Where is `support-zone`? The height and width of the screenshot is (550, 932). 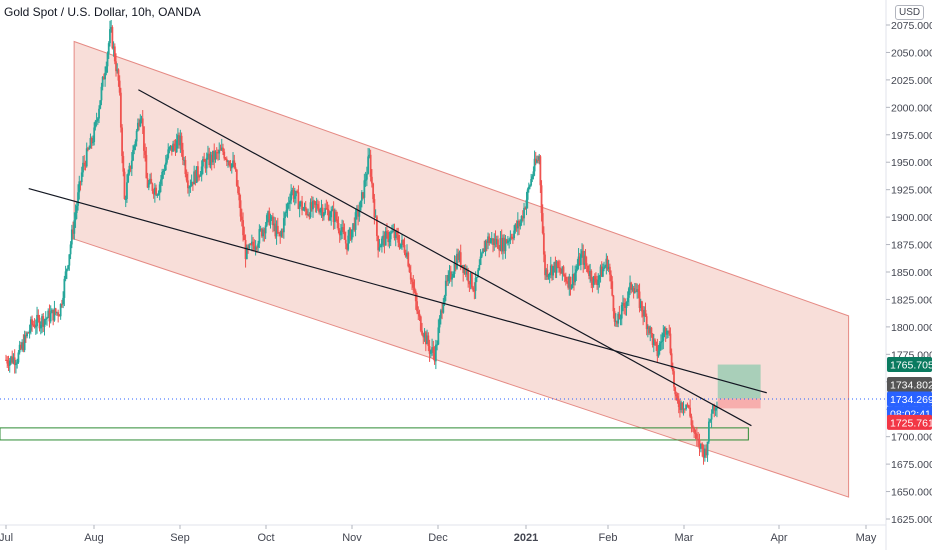 support-zone is located at coordinates (374, 434).